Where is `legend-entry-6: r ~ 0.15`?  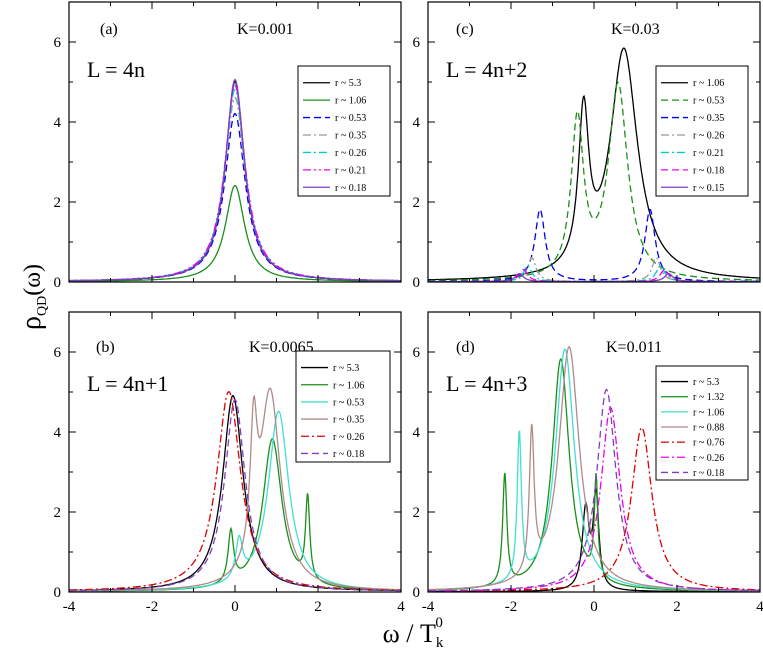 legend-entry-6: r ~ 0.15 is located at coordinates (708, 188).